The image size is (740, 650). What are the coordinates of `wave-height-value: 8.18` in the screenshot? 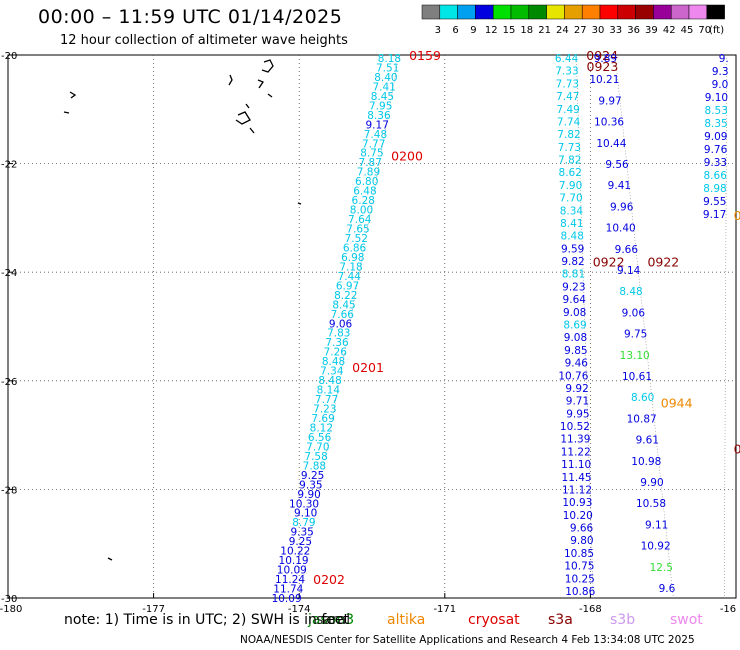 It's located at (389, 59).